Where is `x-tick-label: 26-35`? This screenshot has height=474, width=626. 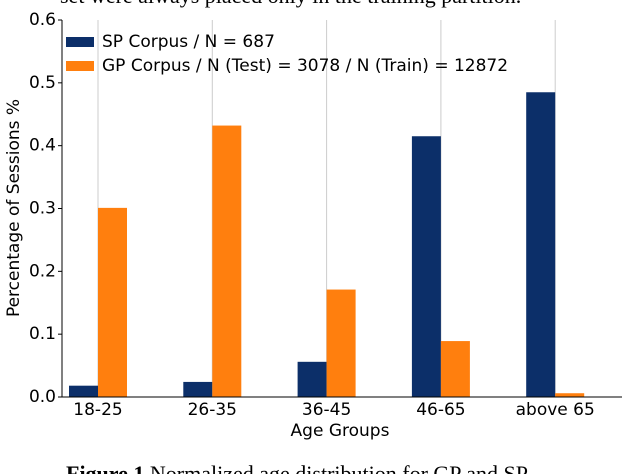 x-tick-label: 26-35 is located at coordinates (212, 410).